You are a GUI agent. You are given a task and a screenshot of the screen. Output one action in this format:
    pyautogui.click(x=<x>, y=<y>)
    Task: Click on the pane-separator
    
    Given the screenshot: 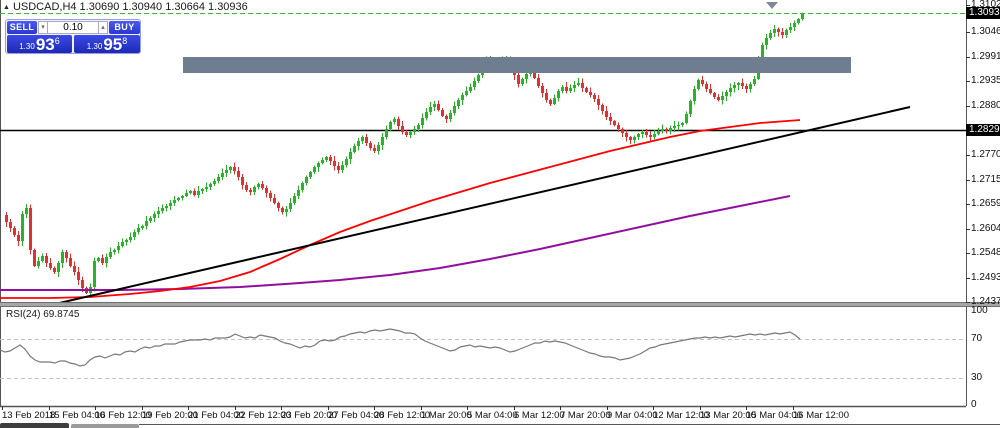 What is the action you would take?
    pyautogui.click(x=500, y=304)
    